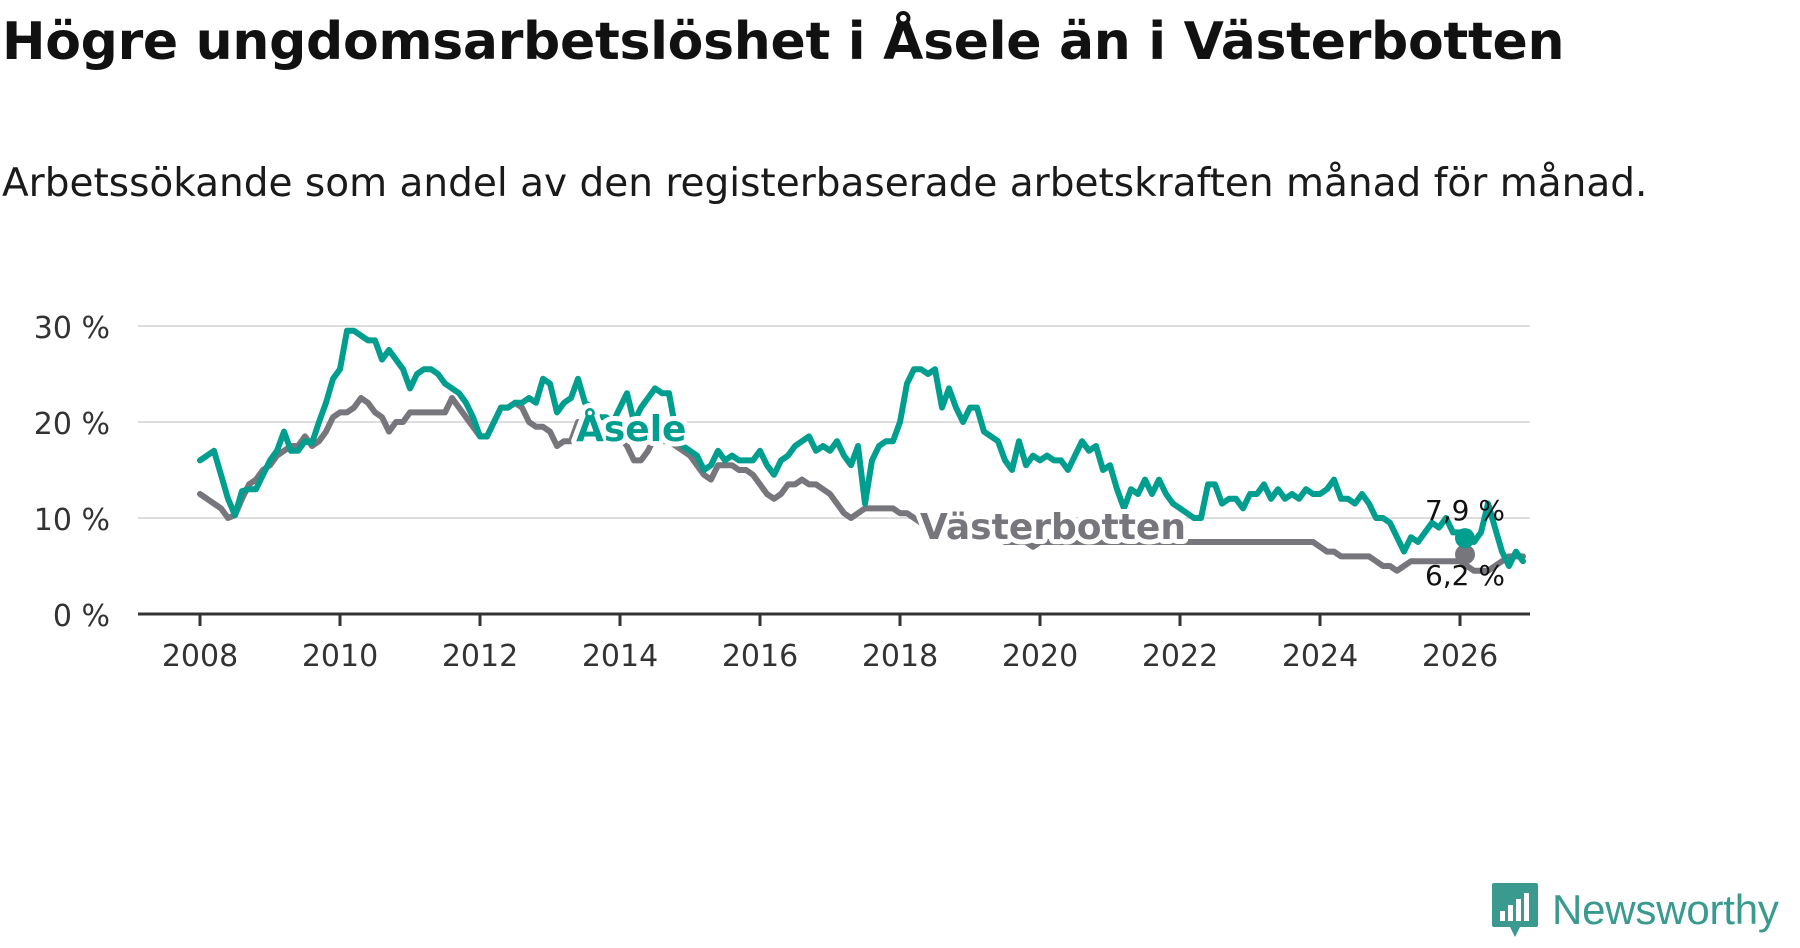  Describe the element at coordinates (1465, 554) in the screenshot. I see `end-marker-vasterbotten` at that location.